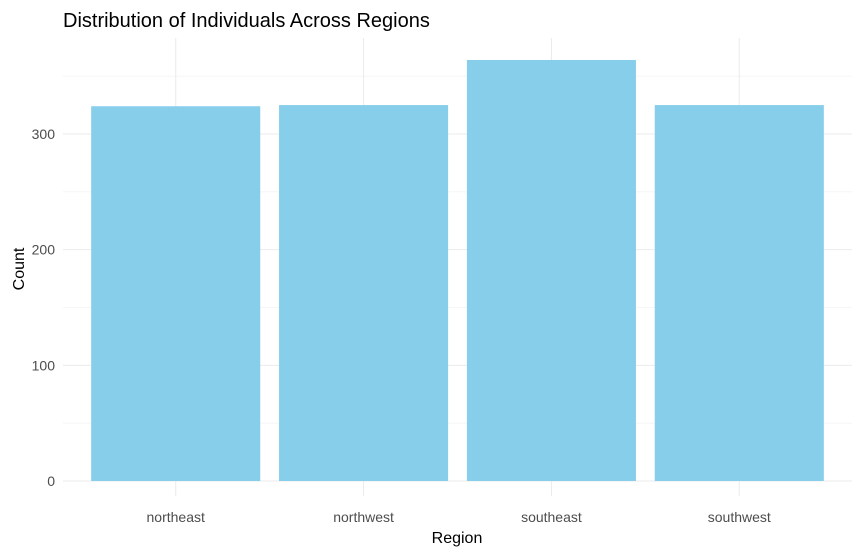 The height and width of the screenshot is (556, 862). What do you see at coordinates (363, 517) in the screenshot?
I see `x-tick-label: northwest` at bounding box center [363, 517].